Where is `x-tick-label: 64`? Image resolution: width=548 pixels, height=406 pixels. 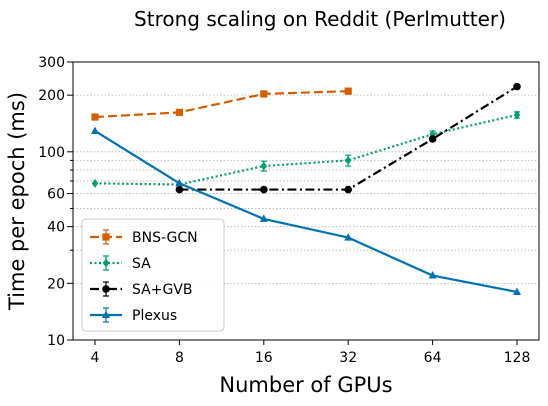
x-tick-label: 64 is located at coordinates (433, 358).